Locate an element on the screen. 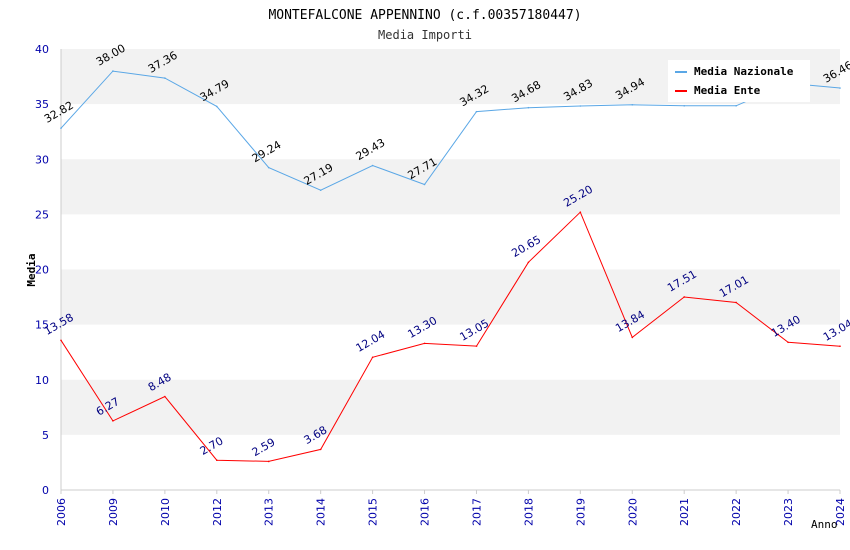 The width and height of the screenshot is (850, 550). x-tick-label: 2021 is located at coordinates (684, 512).